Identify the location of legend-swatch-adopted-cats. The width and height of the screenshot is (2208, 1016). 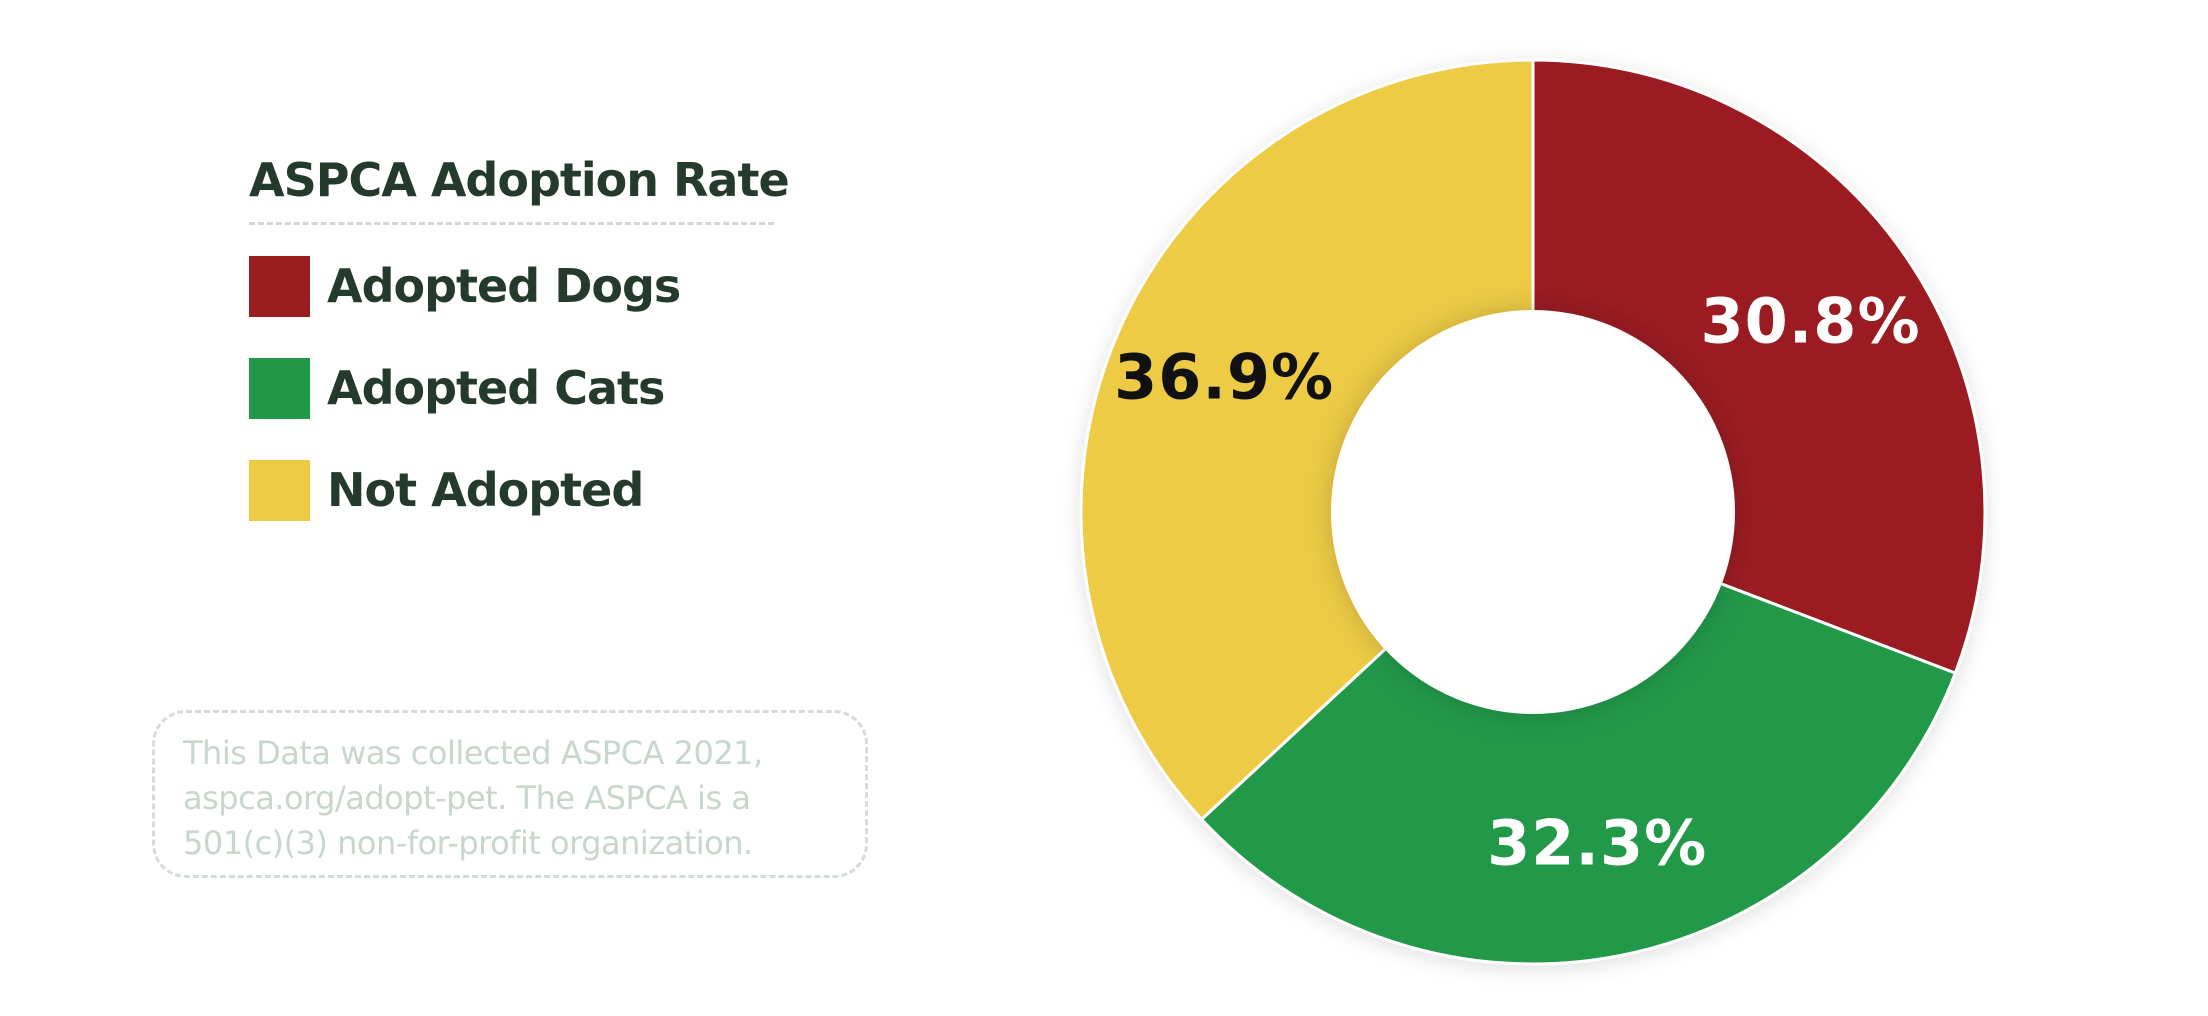
(279, 388).